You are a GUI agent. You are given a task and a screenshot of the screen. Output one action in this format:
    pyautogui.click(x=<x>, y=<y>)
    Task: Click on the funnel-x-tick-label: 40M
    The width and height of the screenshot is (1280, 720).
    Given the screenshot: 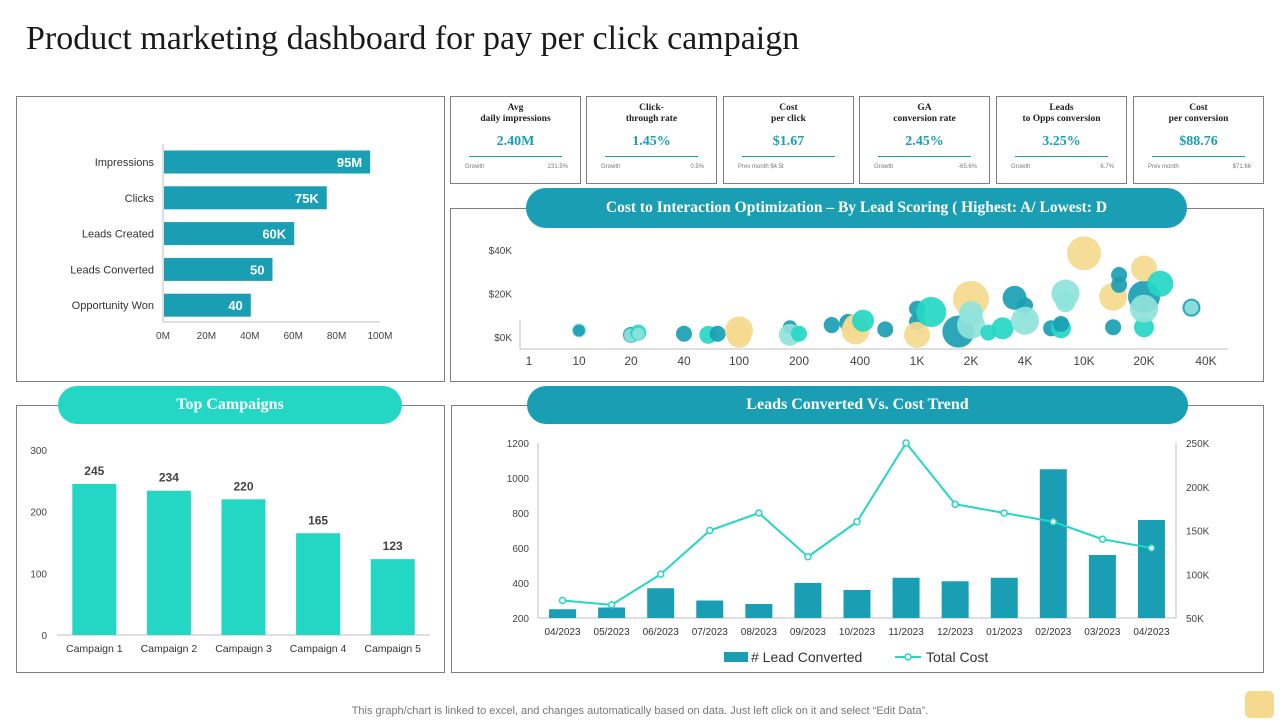 What is the action you would take?
    pyautogui.click(x=249, y=336)
    